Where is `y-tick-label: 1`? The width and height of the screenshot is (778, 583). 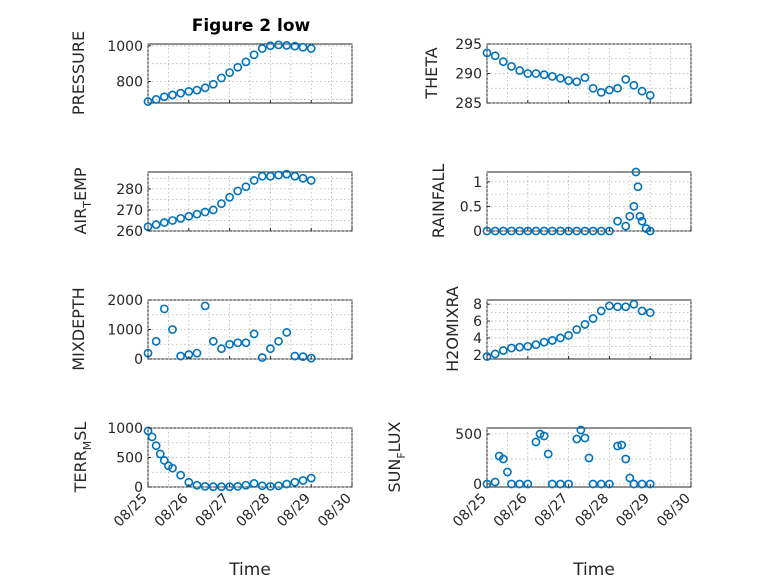 y-tick-label: 1 is located at coordinates (477, 183).